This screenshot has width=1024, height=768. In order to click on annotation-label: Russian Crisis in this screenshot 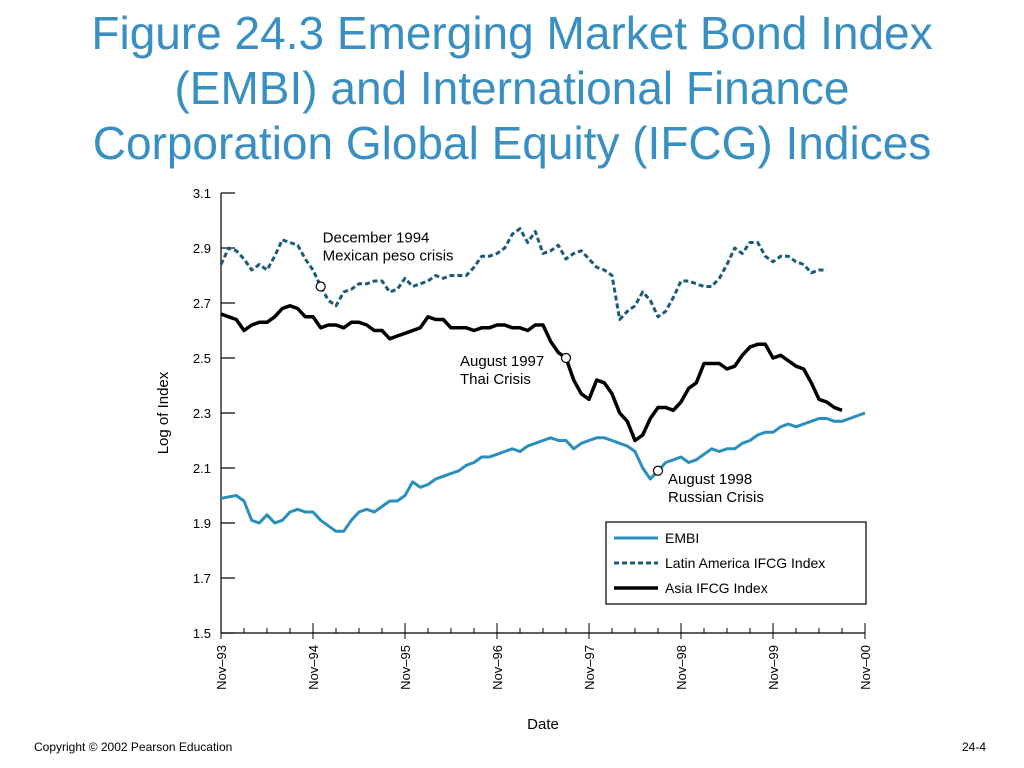, I will do `click(716, 497)`.